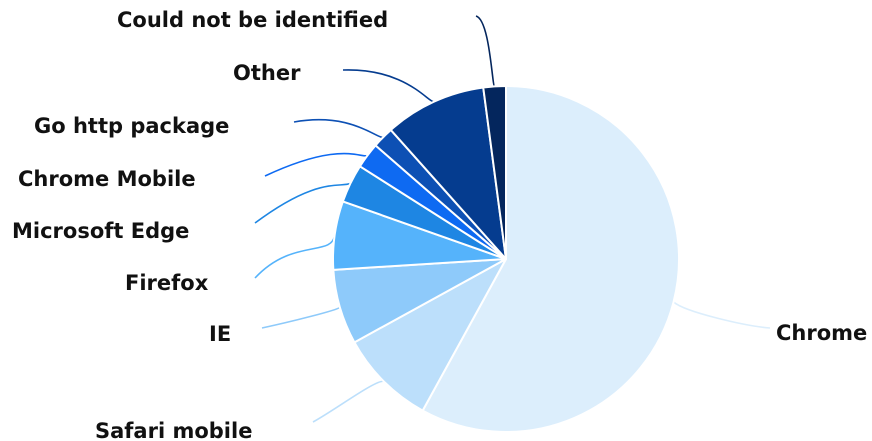 The height and width of the screenshot is (441, 872). What do you see at coordinates (316, 164) in the screenshot?
I see `connector-chrome-mobile` at bounding box center [316, 164].